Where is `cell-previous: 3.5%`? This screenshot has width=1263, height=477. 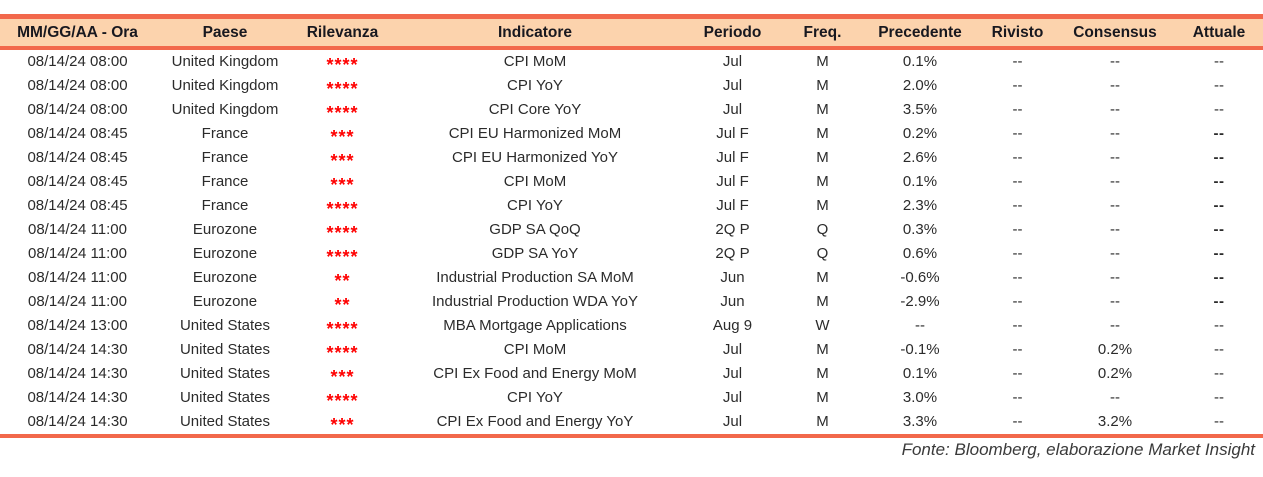 cell-previous: 3.5% is located at coordinates (920, 109).